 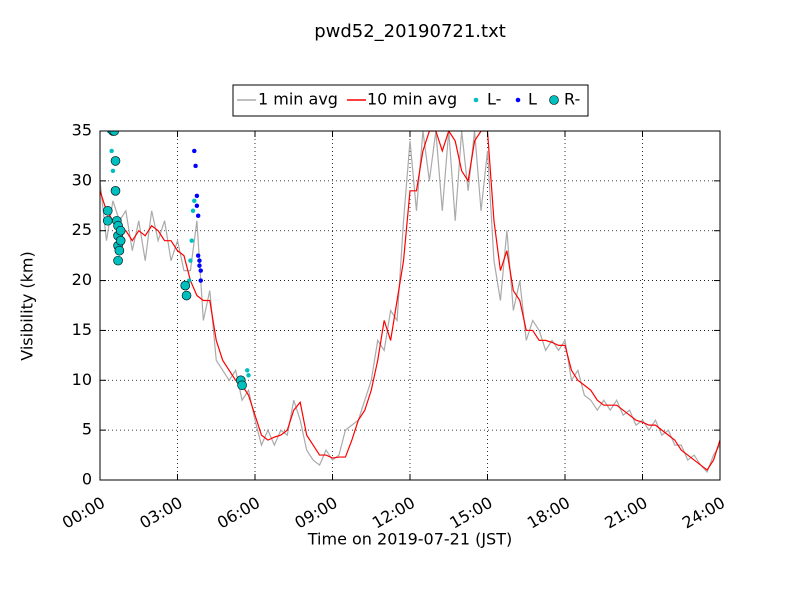 What do you see at coordinates (27, 305) in the screenshot?
I see `y-axis-label: Visibility (km)` at bounding box center [27, 305].